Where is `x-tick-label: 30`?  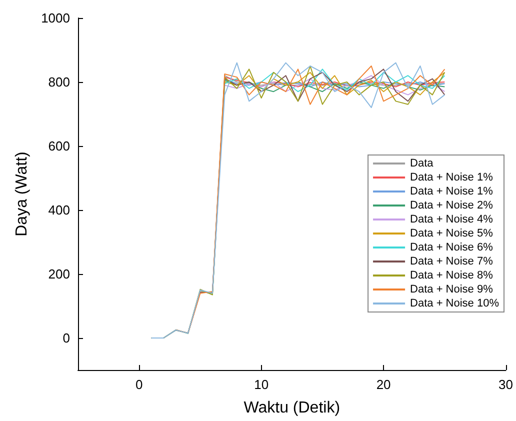
x-tick-label: 30 is located at coordinates (506, 384).